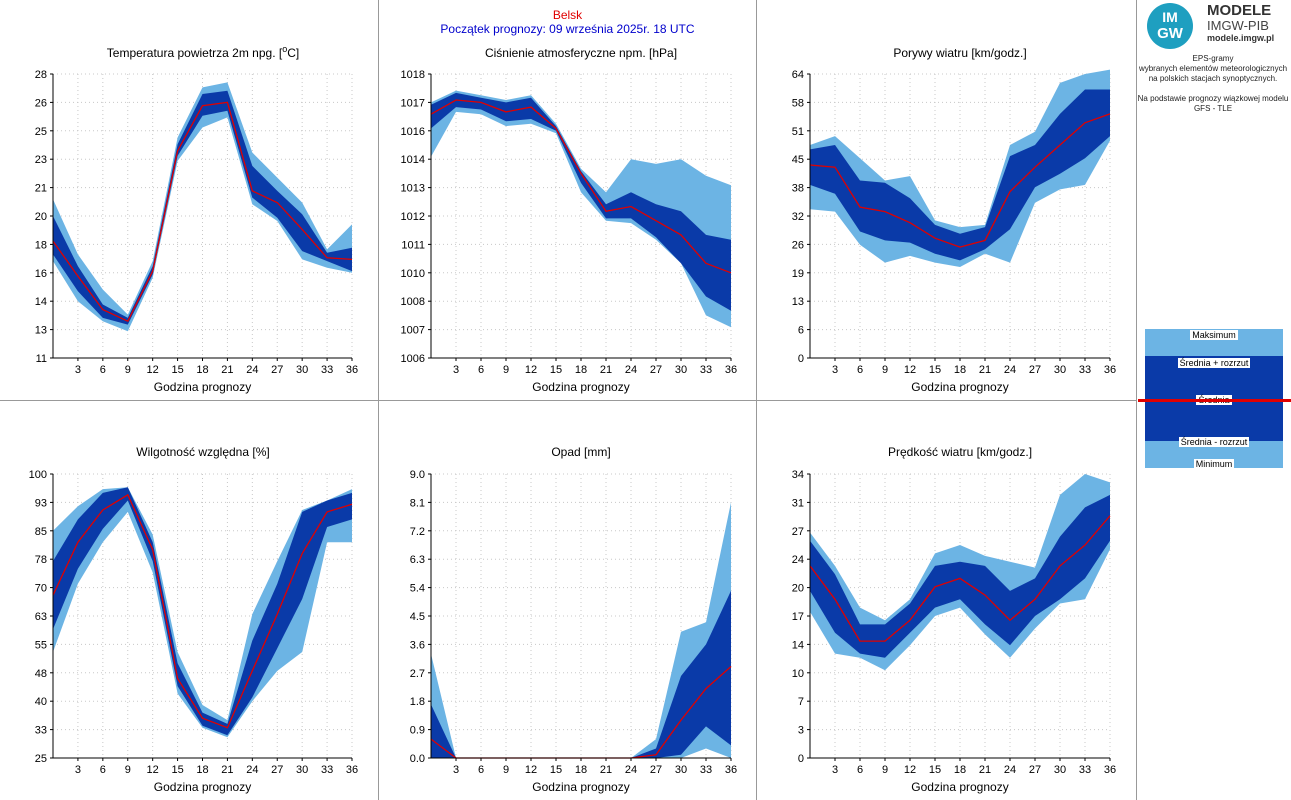  I want to click on y-tick-label: 1016, so click(413, 132).